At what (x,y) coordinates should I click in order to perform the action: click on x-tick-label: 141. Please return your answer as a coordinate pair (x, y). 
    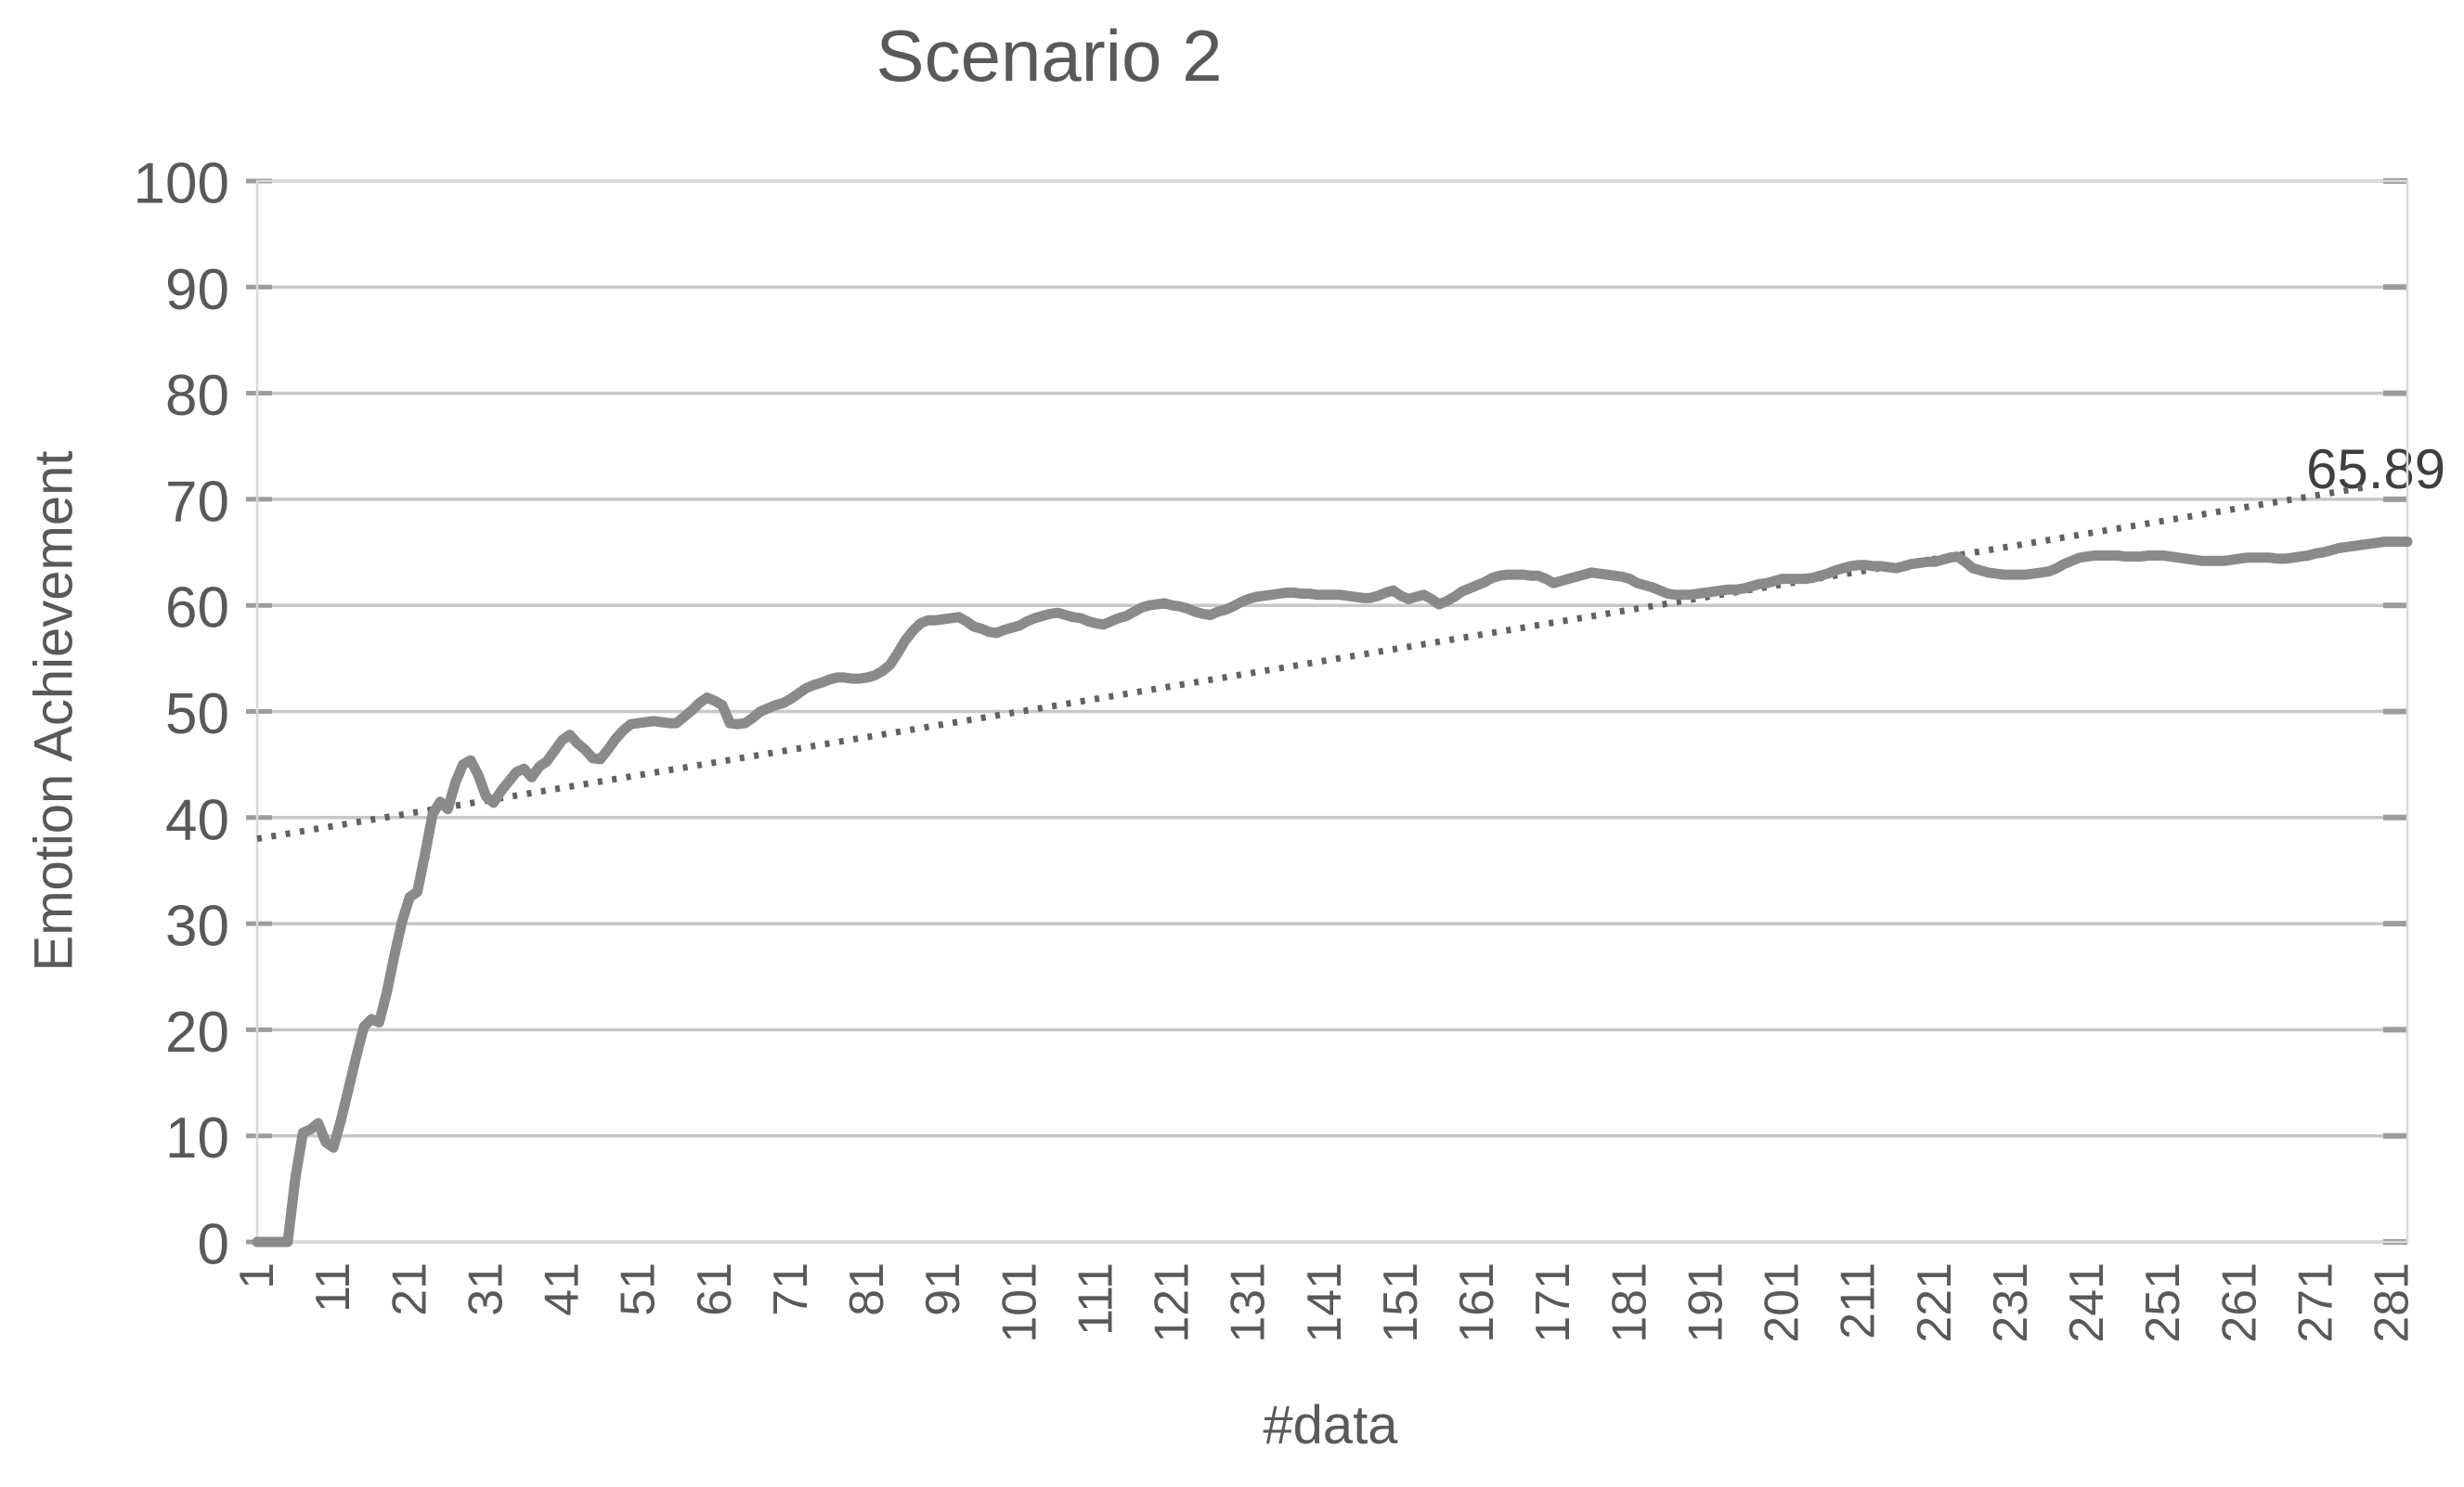
    Looking at the image, I should click on (1325, 1303).